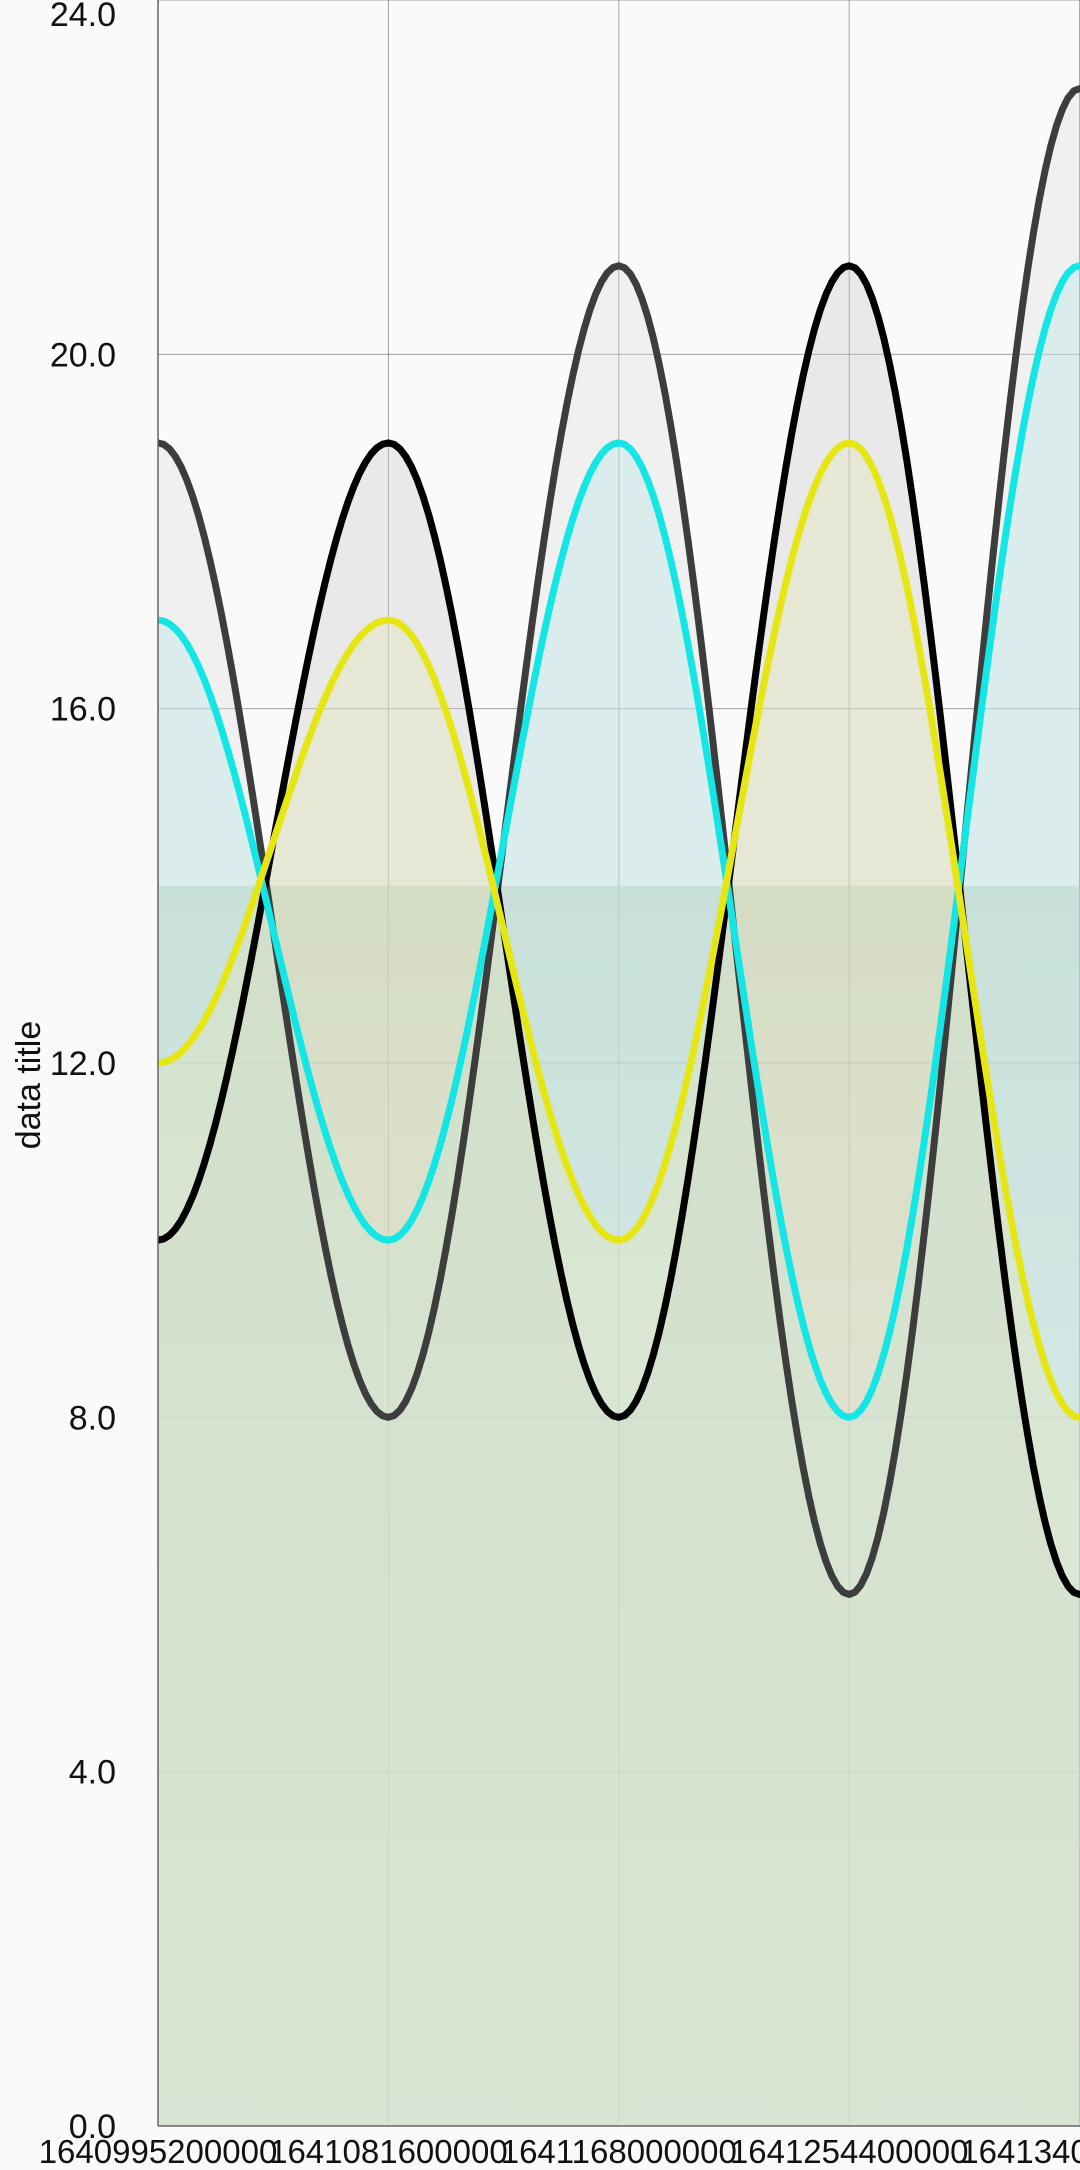  What do you see at coordinates (849, 2151) in the screenshot?
I see `x-tick-label: 1641254400000` at bounding box center [849, 2151].